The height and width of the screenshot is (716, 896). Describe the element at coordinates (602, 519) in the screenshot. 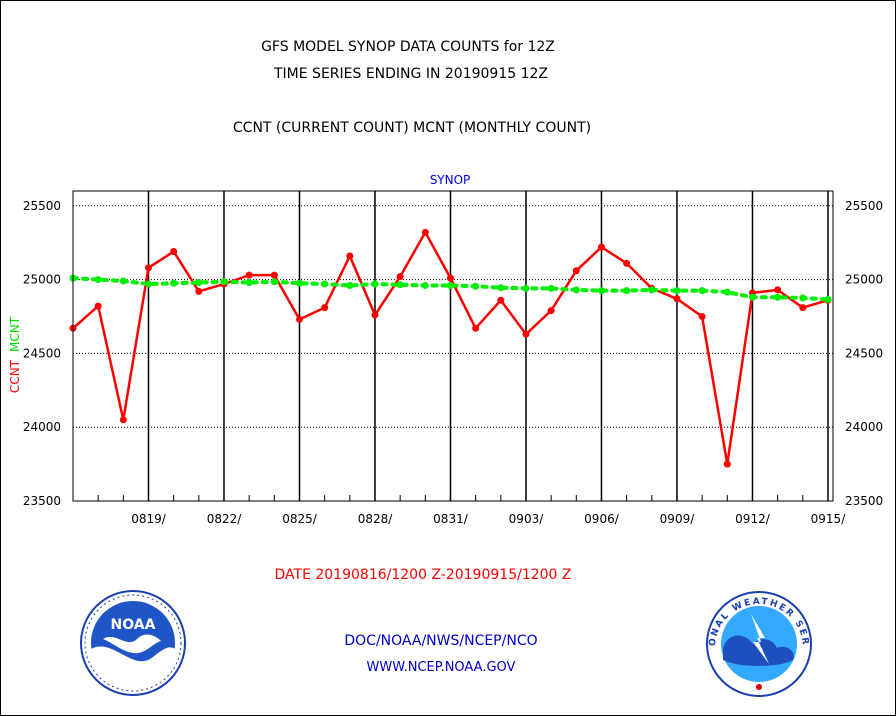

I see `x-tick-label: 0906/` at that location.